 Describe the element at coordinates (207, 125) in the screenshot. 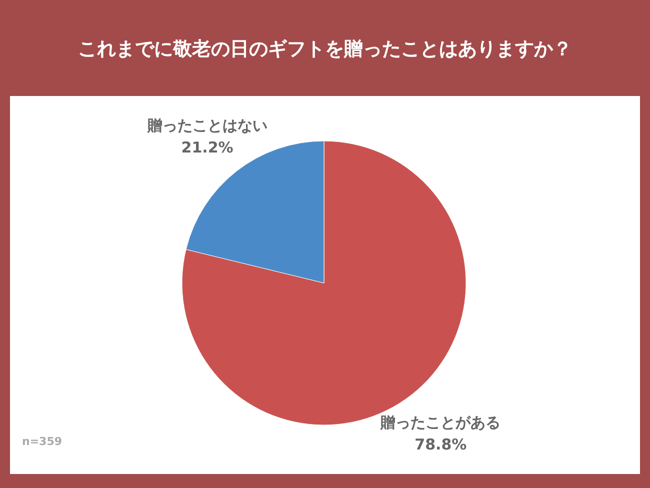

I see `slice-label: 贈ったことはない` at that location.